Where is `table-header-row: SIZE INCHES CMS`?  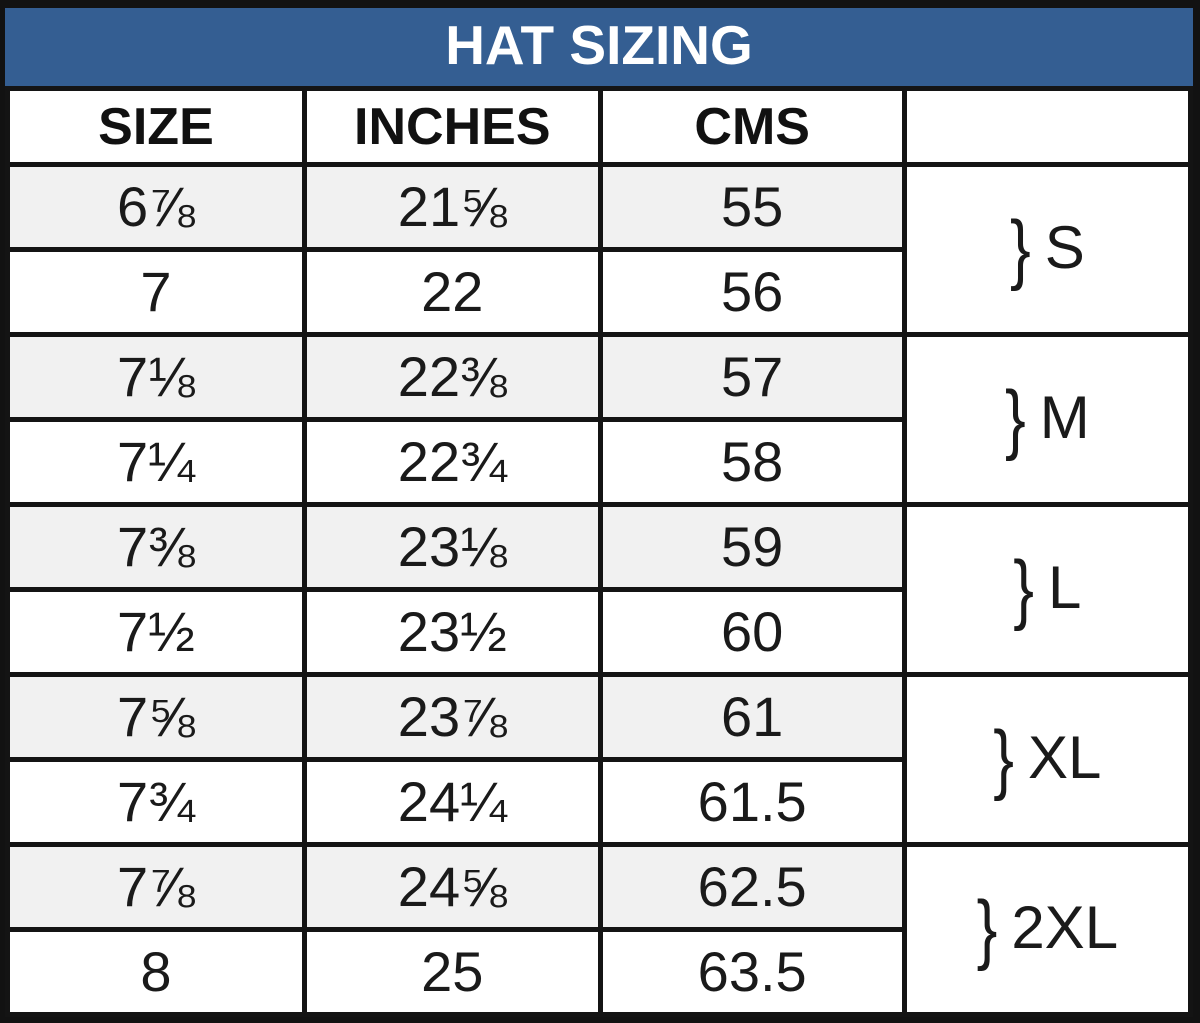
table-header-row: SIZE INCHES CMS is located at coordinates (599, 126).